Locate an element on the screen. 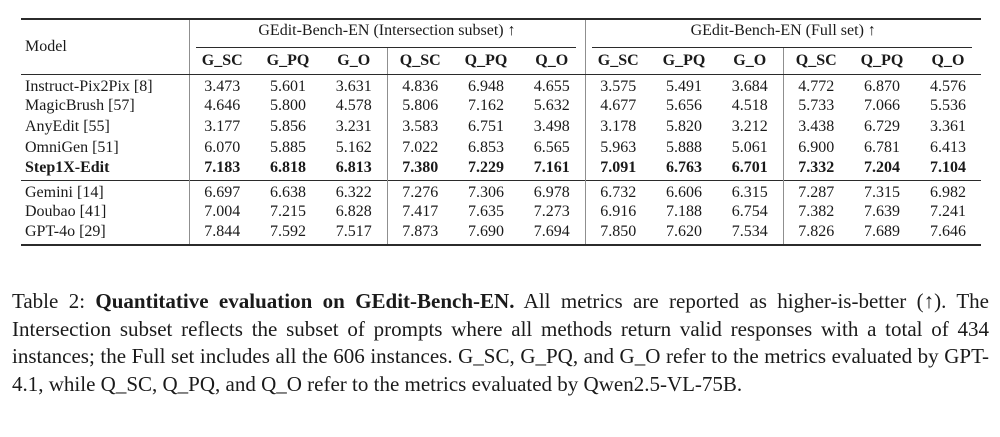  metric-value: 6.853 is located at coordinates (486, 147).